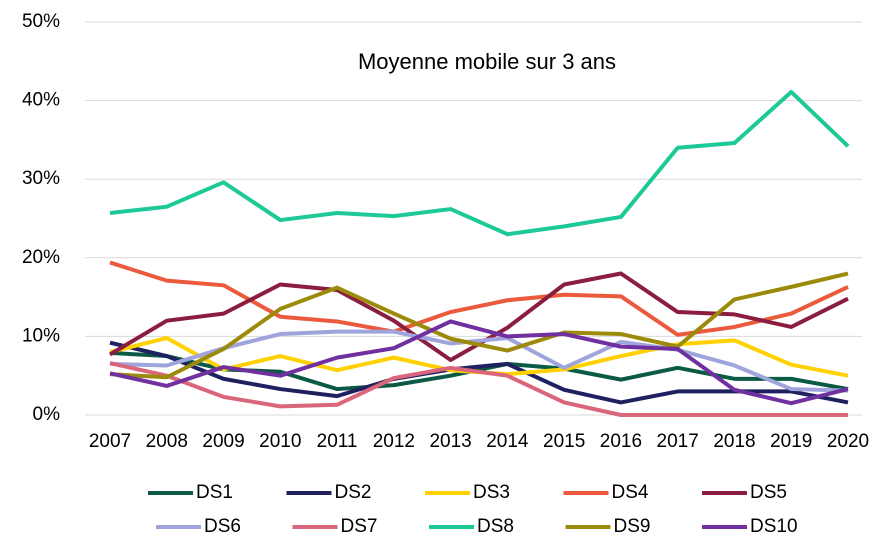  Describe the element at coordinates (47, 414) in the screenshot. I see `y-tick-label: 0%` at that location.